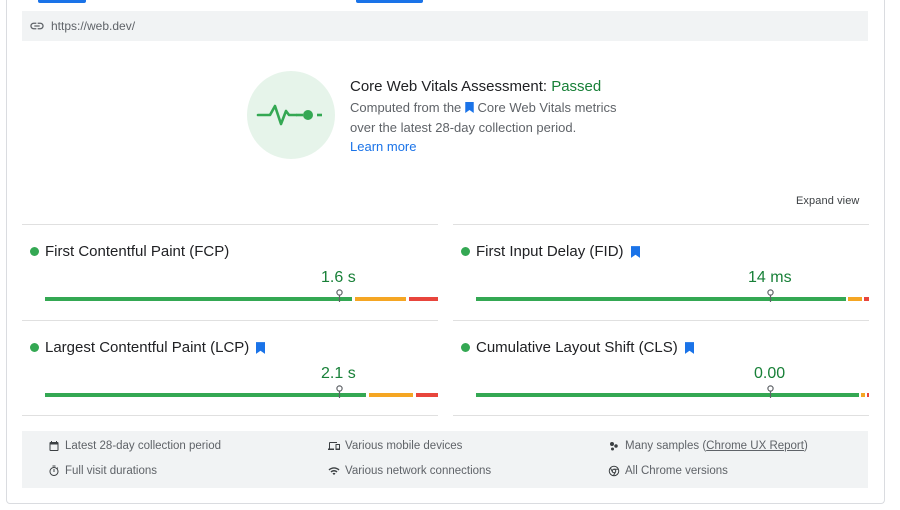 This screenshot has width=900, height=510. Describe the element at coordinates (805, 446) in the screenshot. I see `footer-samples-suffix: )` at that location.